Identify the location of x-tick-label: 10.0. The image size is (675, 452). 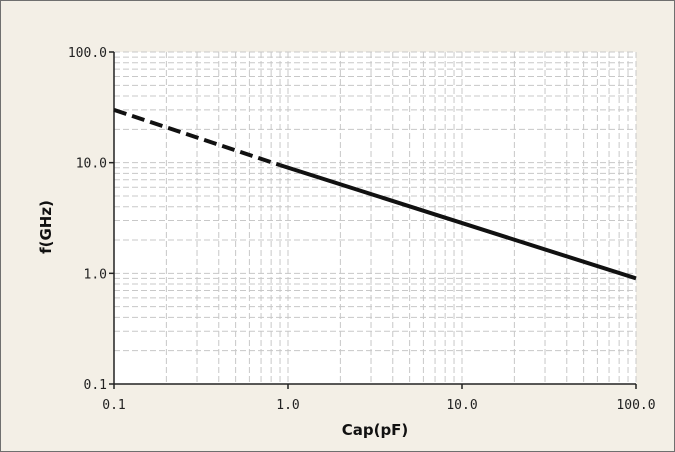
(461, 405).